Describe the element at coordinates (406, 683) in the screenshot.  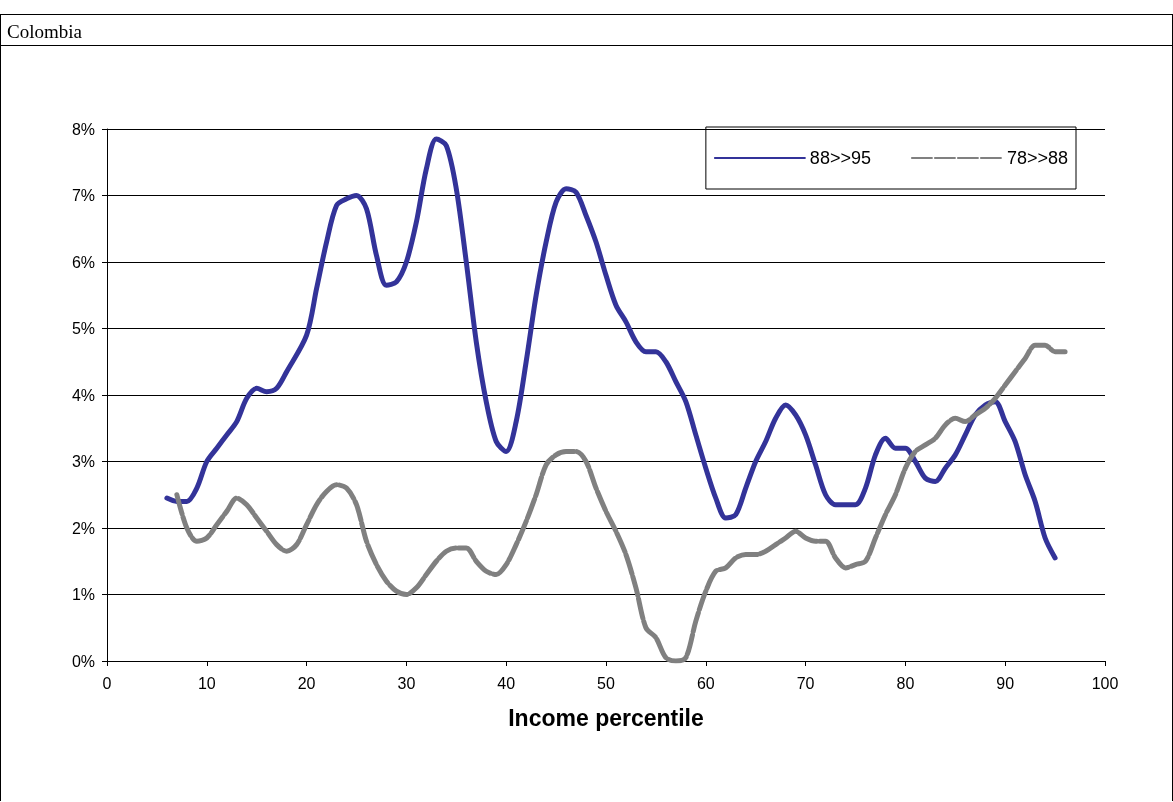
I see `x-tick-label: 30` at that location.